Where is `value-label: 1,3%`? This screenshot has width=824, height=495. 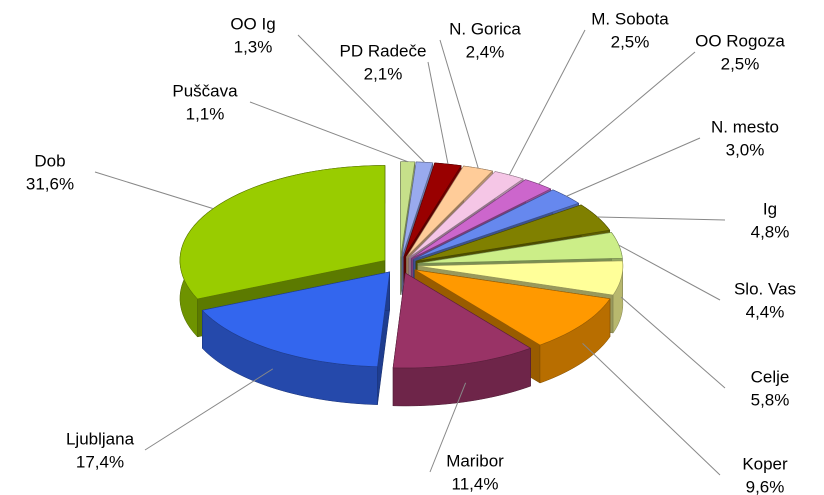
value-label: 1,3% is located at coordinates (253, 46).